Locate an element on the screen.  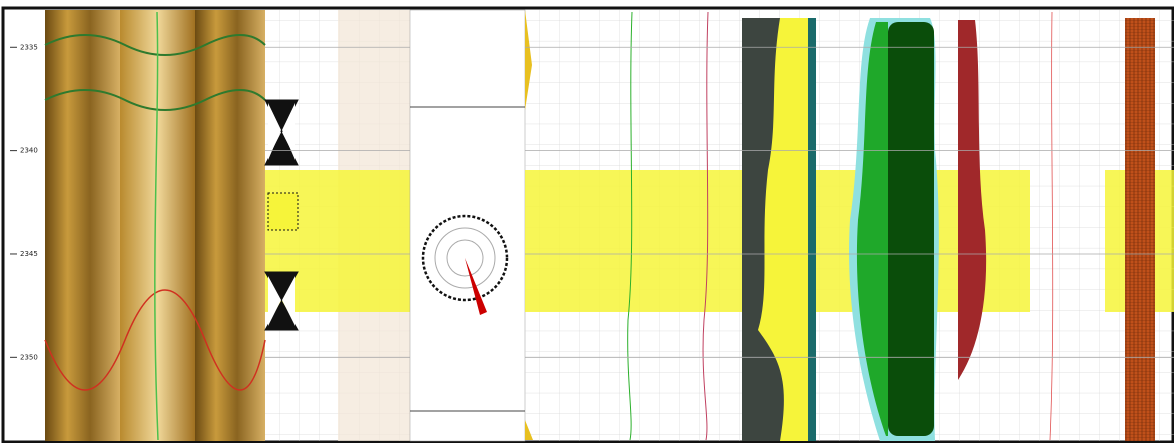
divider is located at coordinates (467, 259).